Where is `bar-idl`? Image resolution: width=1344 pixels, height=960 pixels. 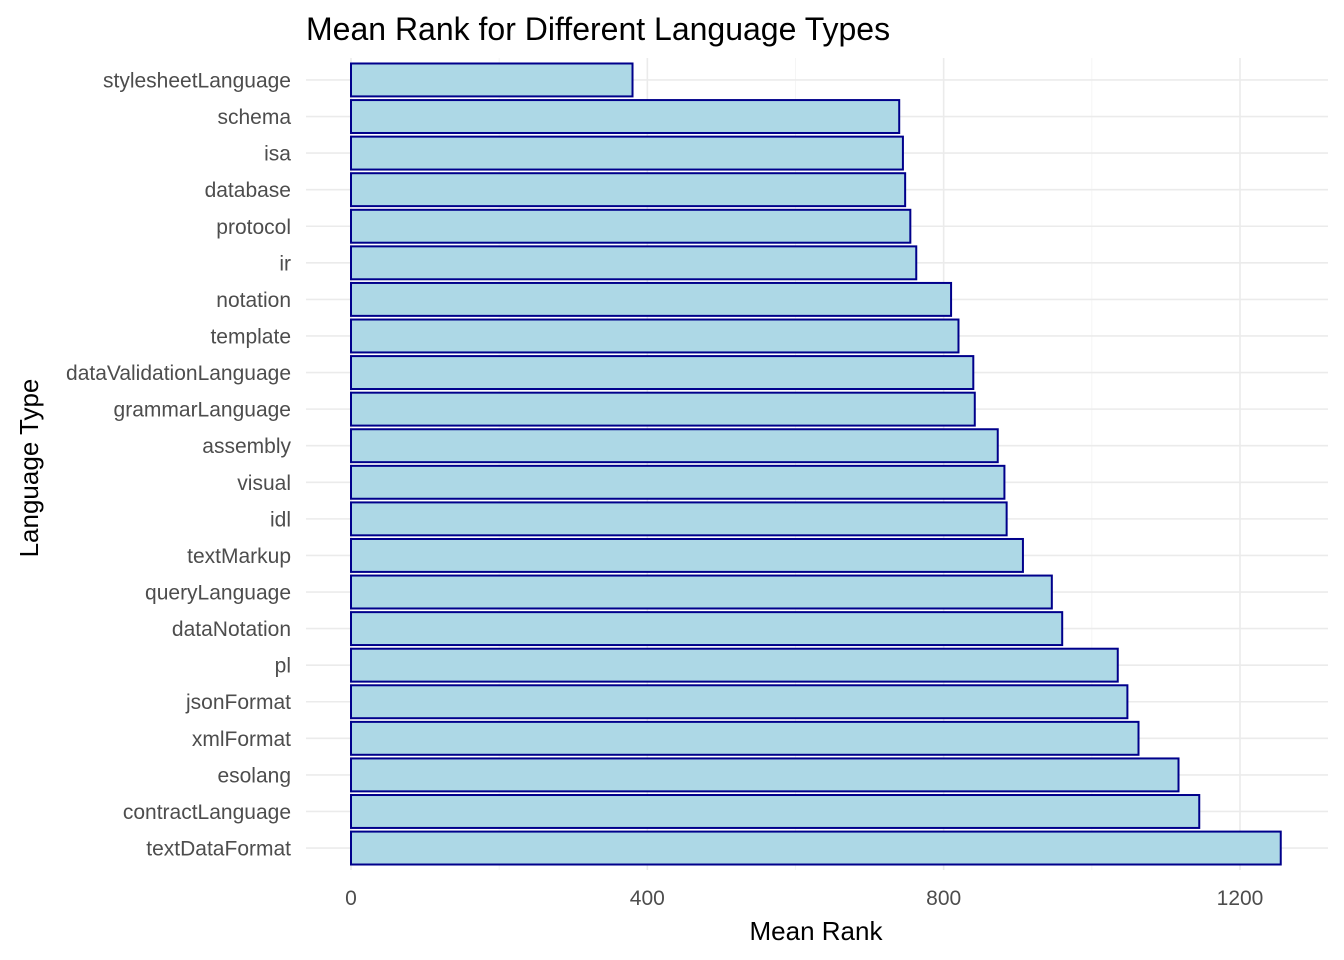
bar-idl is located at coordinates (679, 519).